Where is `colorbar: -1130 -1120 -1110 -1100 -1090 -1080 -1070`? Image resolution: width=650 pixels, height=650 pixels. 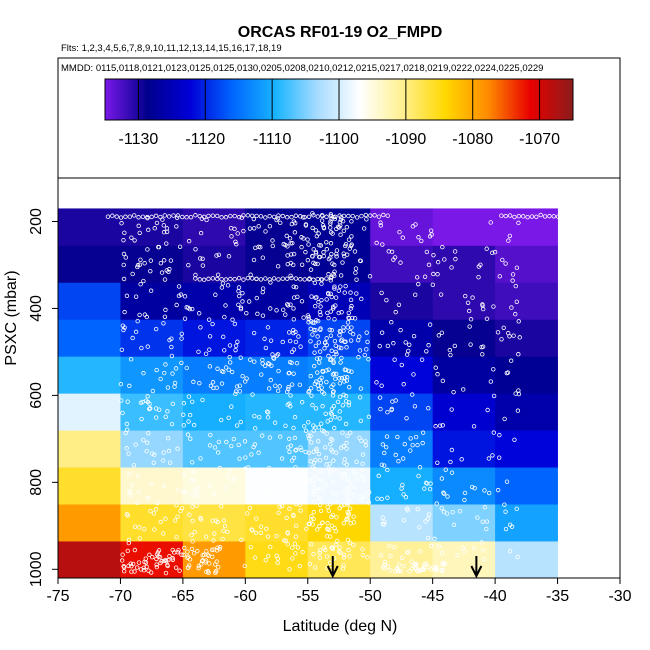
colorbar: -1130 -1120 -1110 -1100 -1090 -1080 -1070 is located at coordinates (339, 113).